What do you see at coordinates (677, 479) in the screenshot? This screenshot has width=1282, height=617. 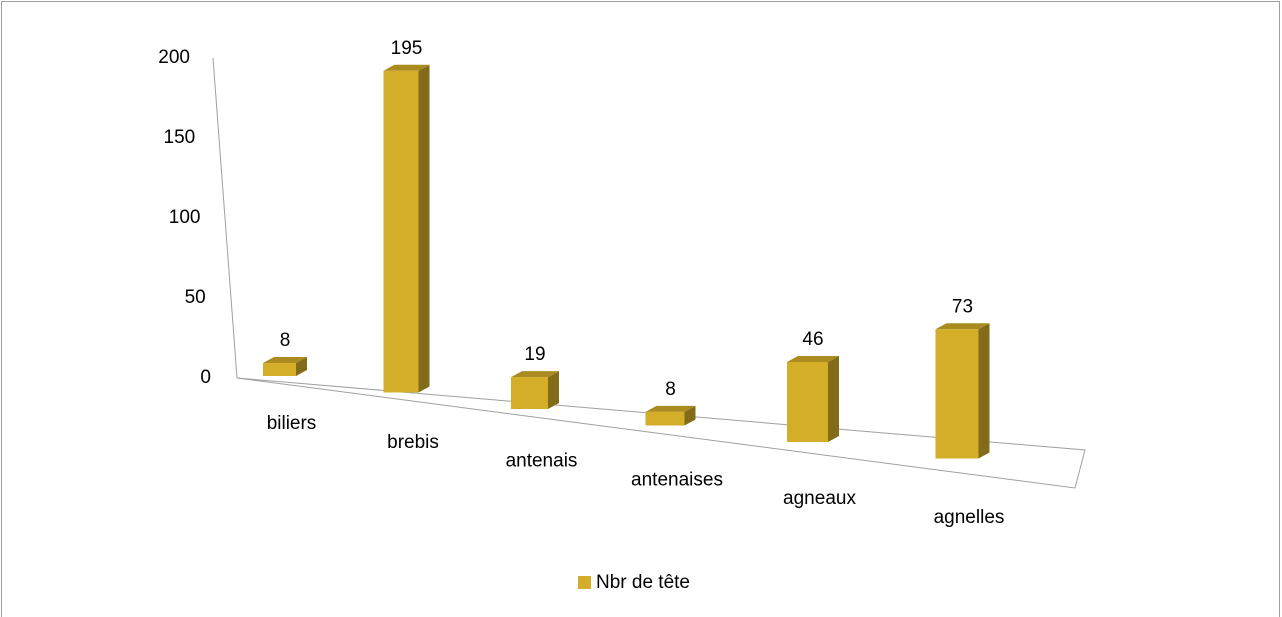 I see `x-tick-label: antenaises` at bounding box center [677, 479].